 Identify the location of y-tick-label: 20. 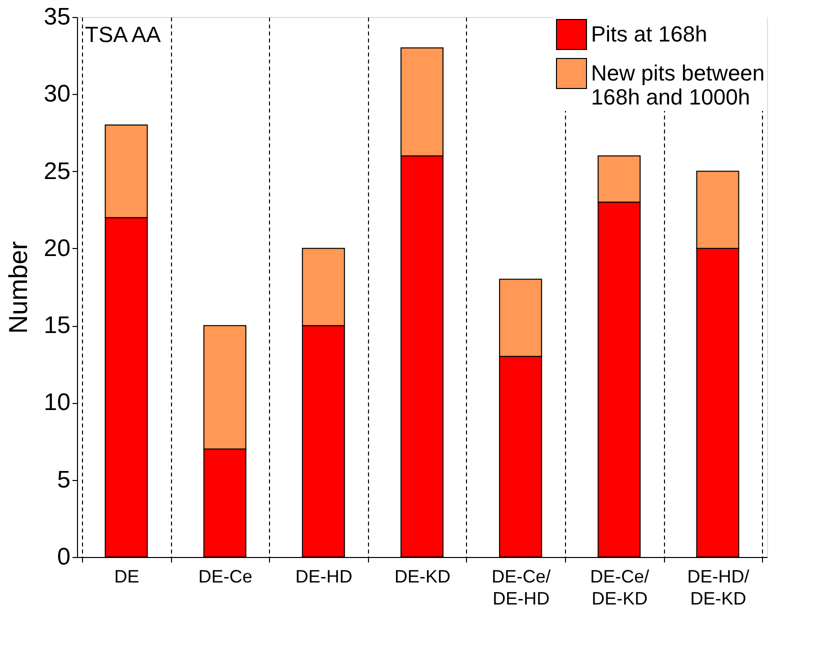
(57, 248).